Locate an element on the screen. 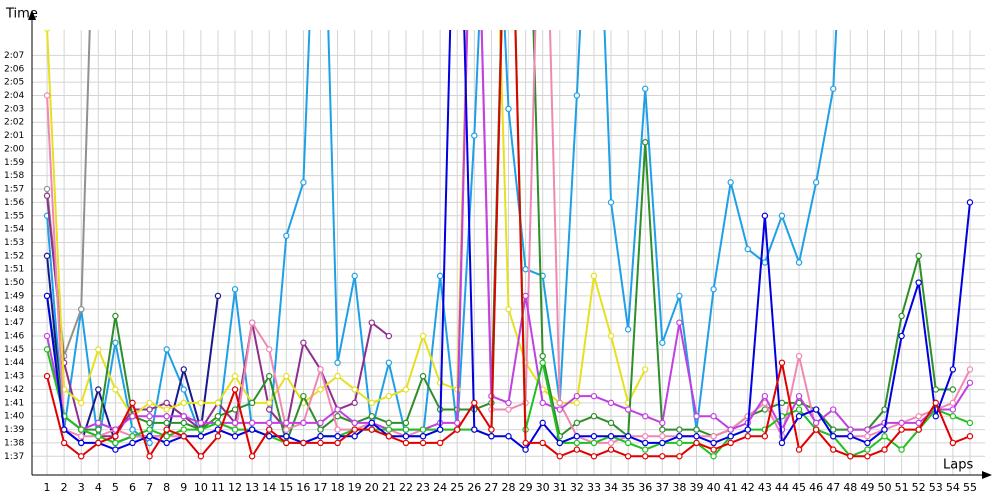 The width and height of the screenshot is (1000, 500). y-tick-label: 1:56 is located at coordinates (14, 203).